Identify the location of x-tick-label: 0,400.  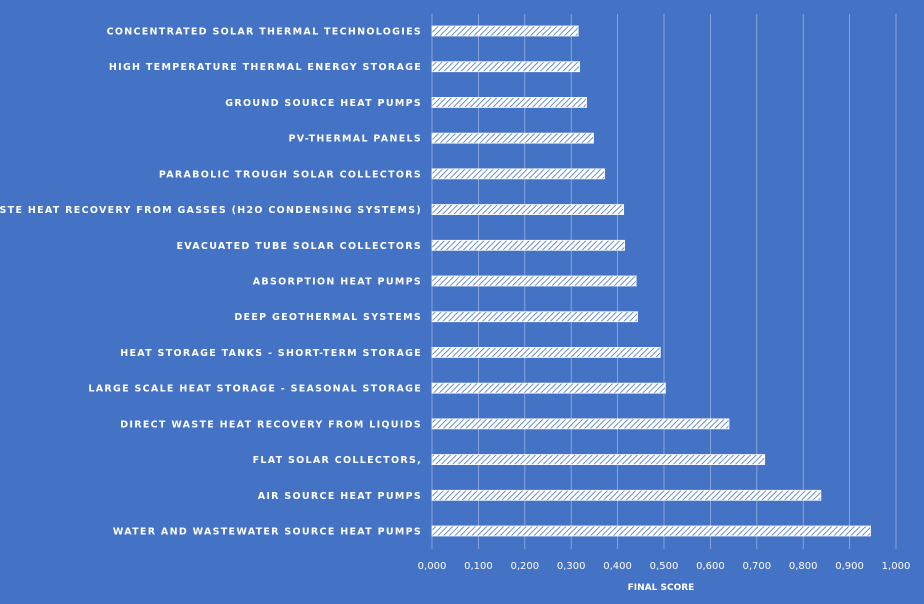
(617, 566).